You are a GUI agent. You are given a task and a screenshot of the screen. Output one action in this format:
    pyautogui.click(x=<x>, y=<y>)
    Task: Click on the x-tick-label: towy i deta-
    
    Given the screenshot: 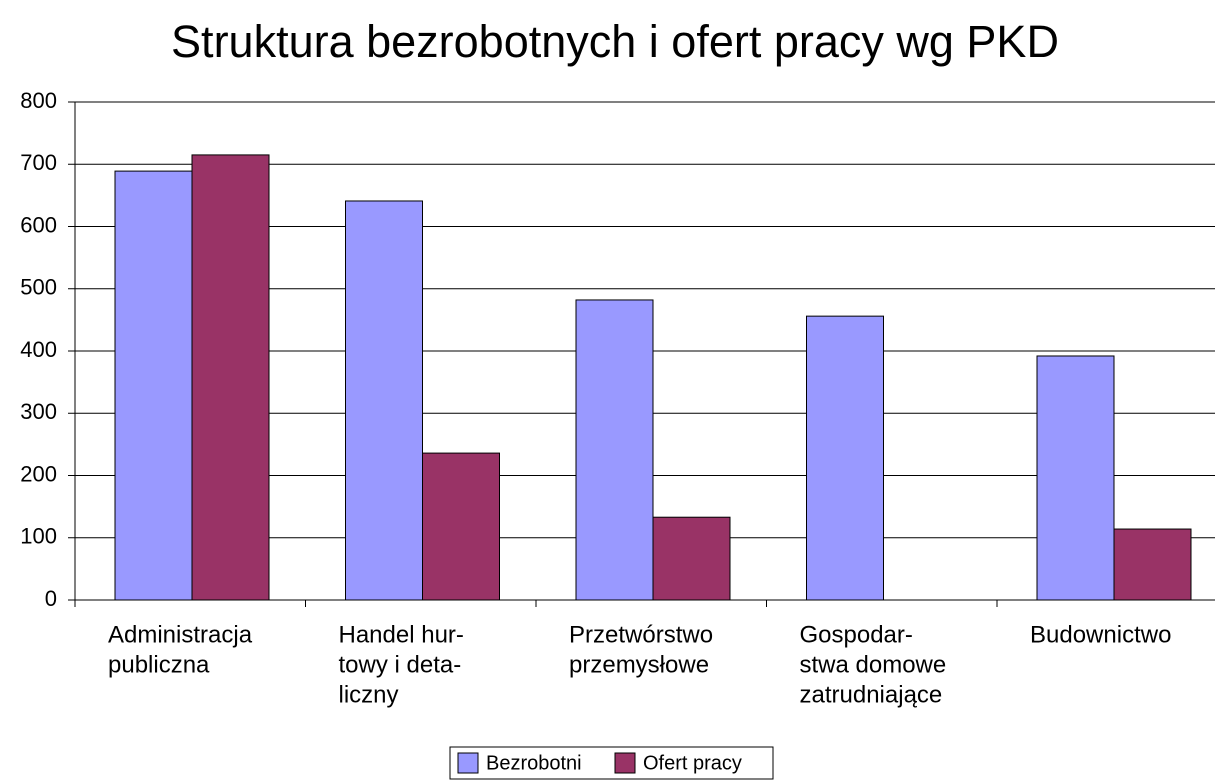 What is the action you would take?
    pyautogui.click(x=400, y=664)
    